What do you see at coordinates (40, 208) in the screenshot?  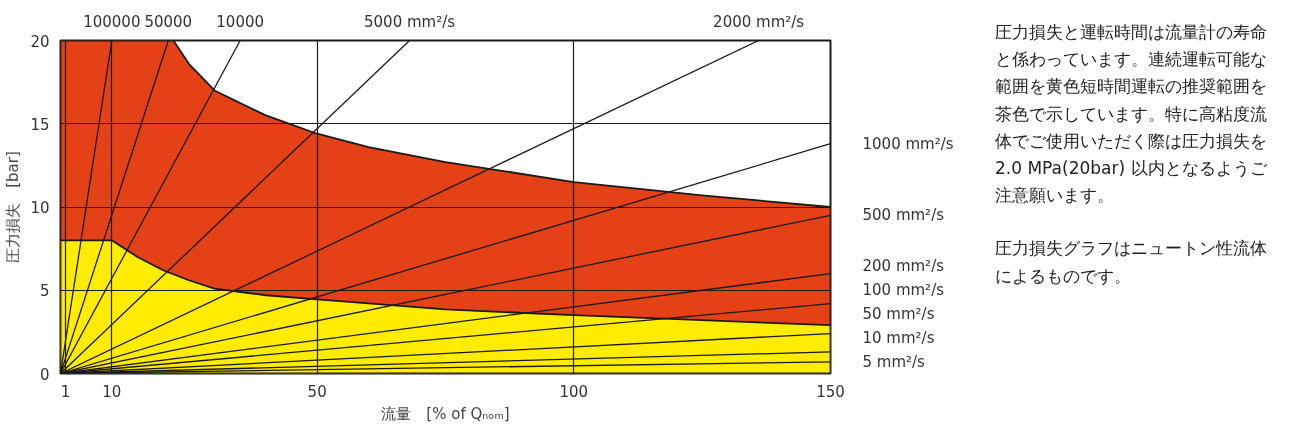 I see `y-tick-label: 10` at bounding box center [40, 208].